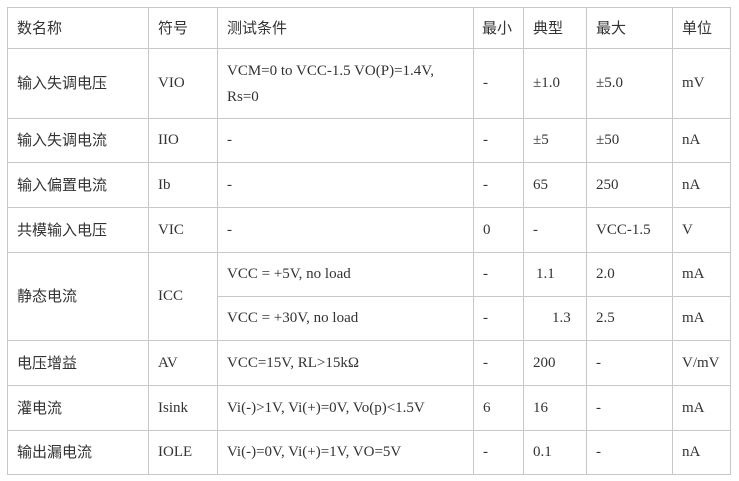  Describe the element at coordinates (183, 408) in the screenshot. I see `symbol: Isink` at that location.